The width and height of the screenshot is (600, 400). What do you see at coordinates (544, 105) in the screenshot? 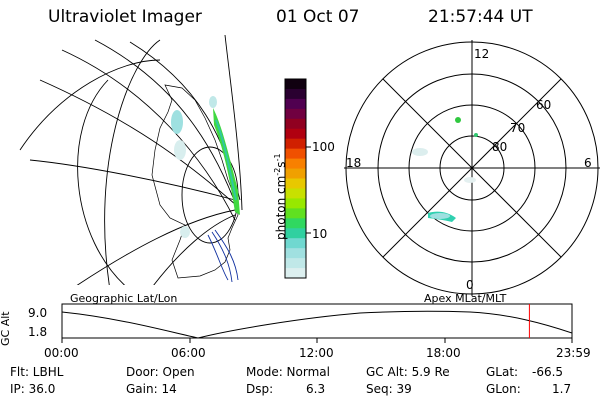
I see `lat-label-60: 60` at bounding box center [544, 105].